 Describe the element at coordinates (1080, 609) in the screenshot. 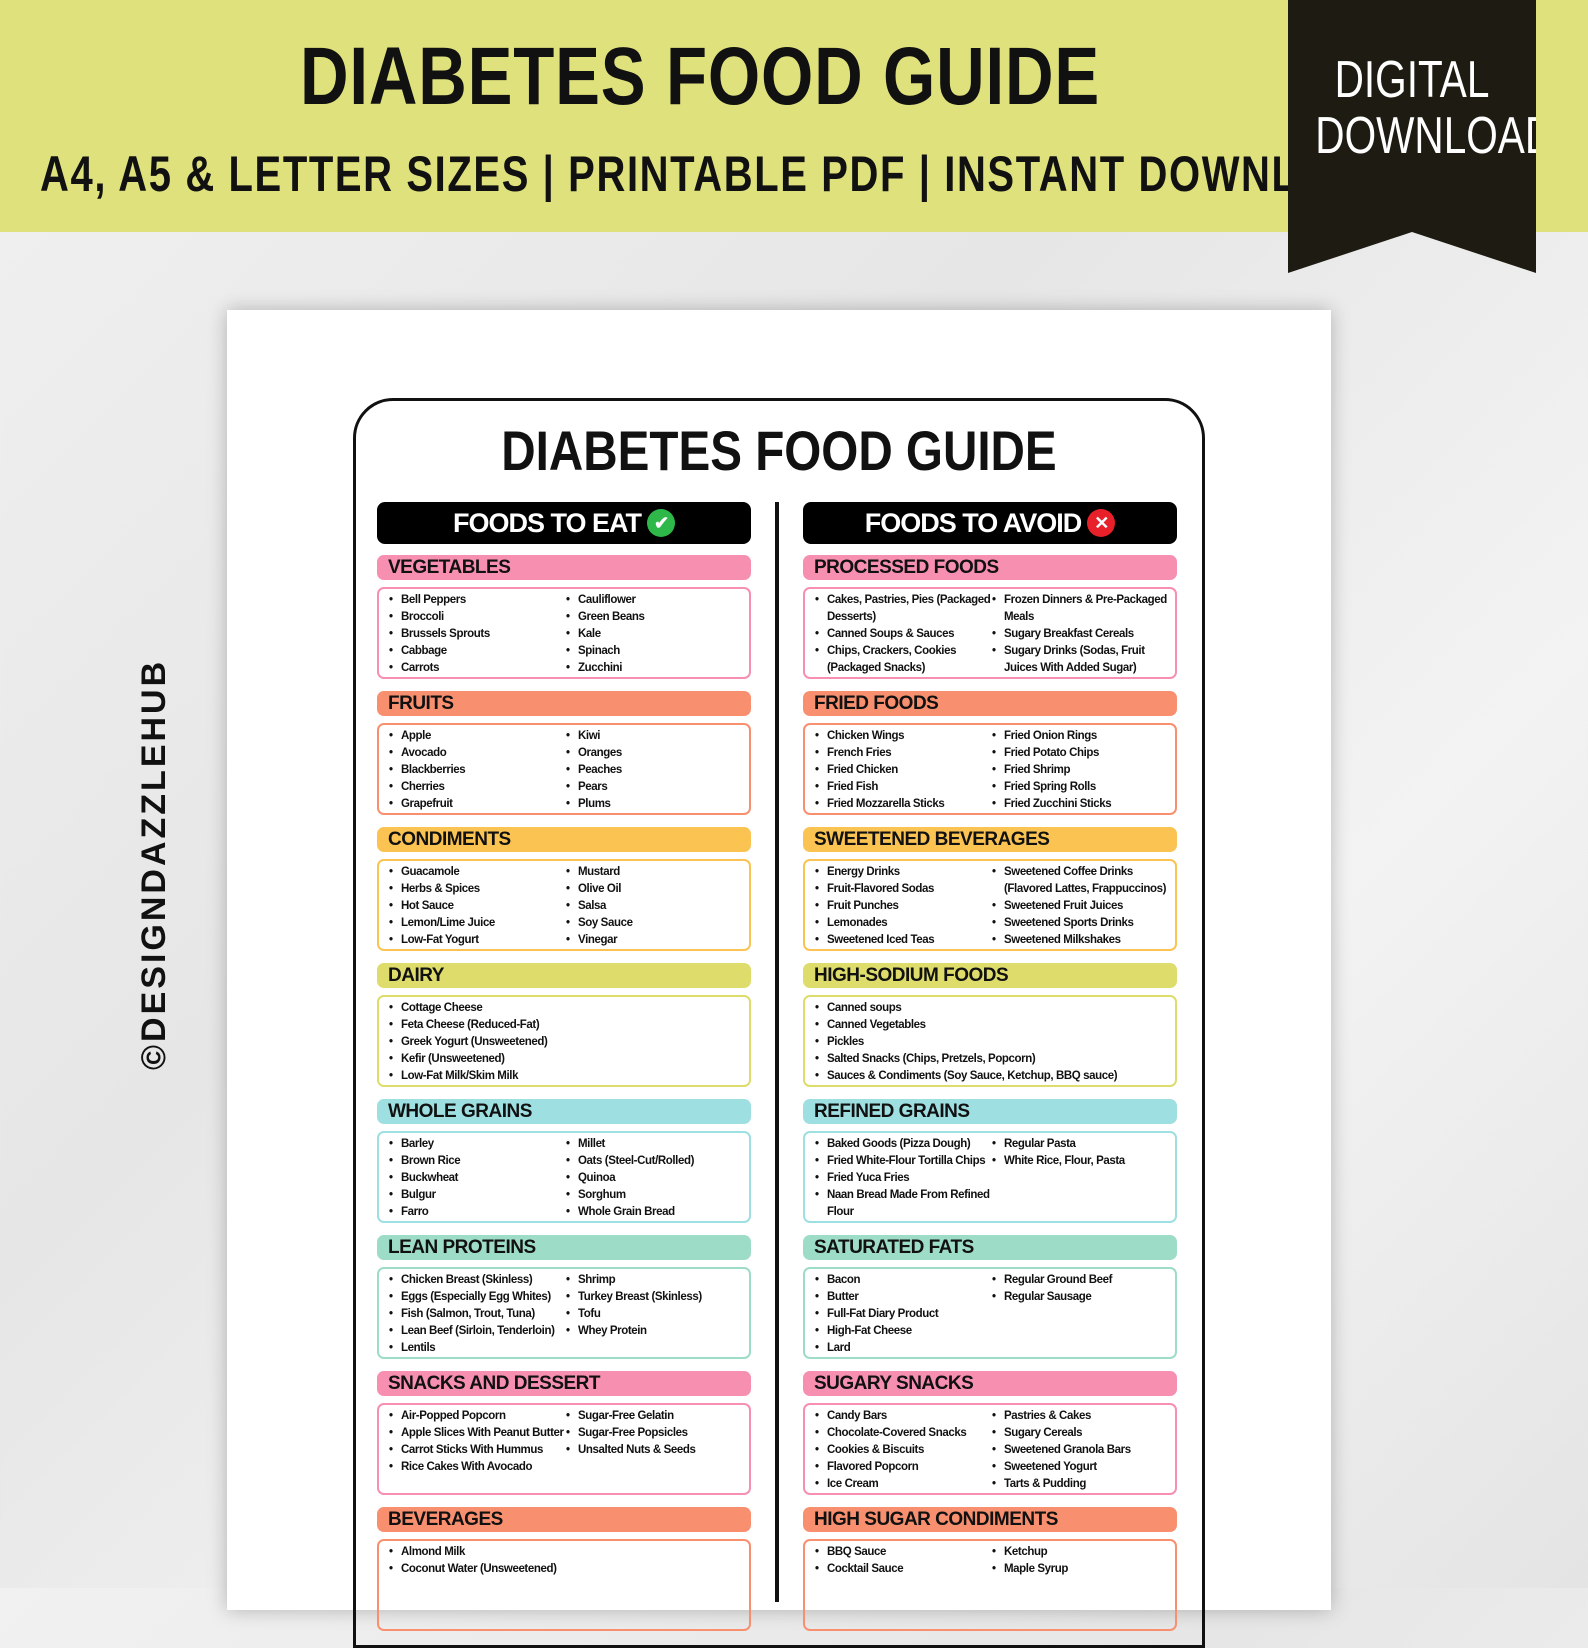

I see `list-item: Frozen Dinners & Pre-Packaged Meals` at that location.